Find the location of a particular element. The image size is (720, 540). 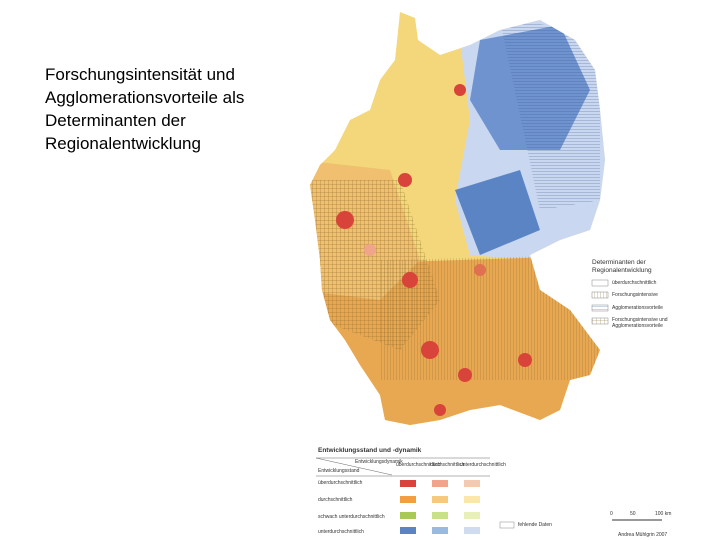

title-line: Regionalentwicklung is located at coordinates (123, 143).